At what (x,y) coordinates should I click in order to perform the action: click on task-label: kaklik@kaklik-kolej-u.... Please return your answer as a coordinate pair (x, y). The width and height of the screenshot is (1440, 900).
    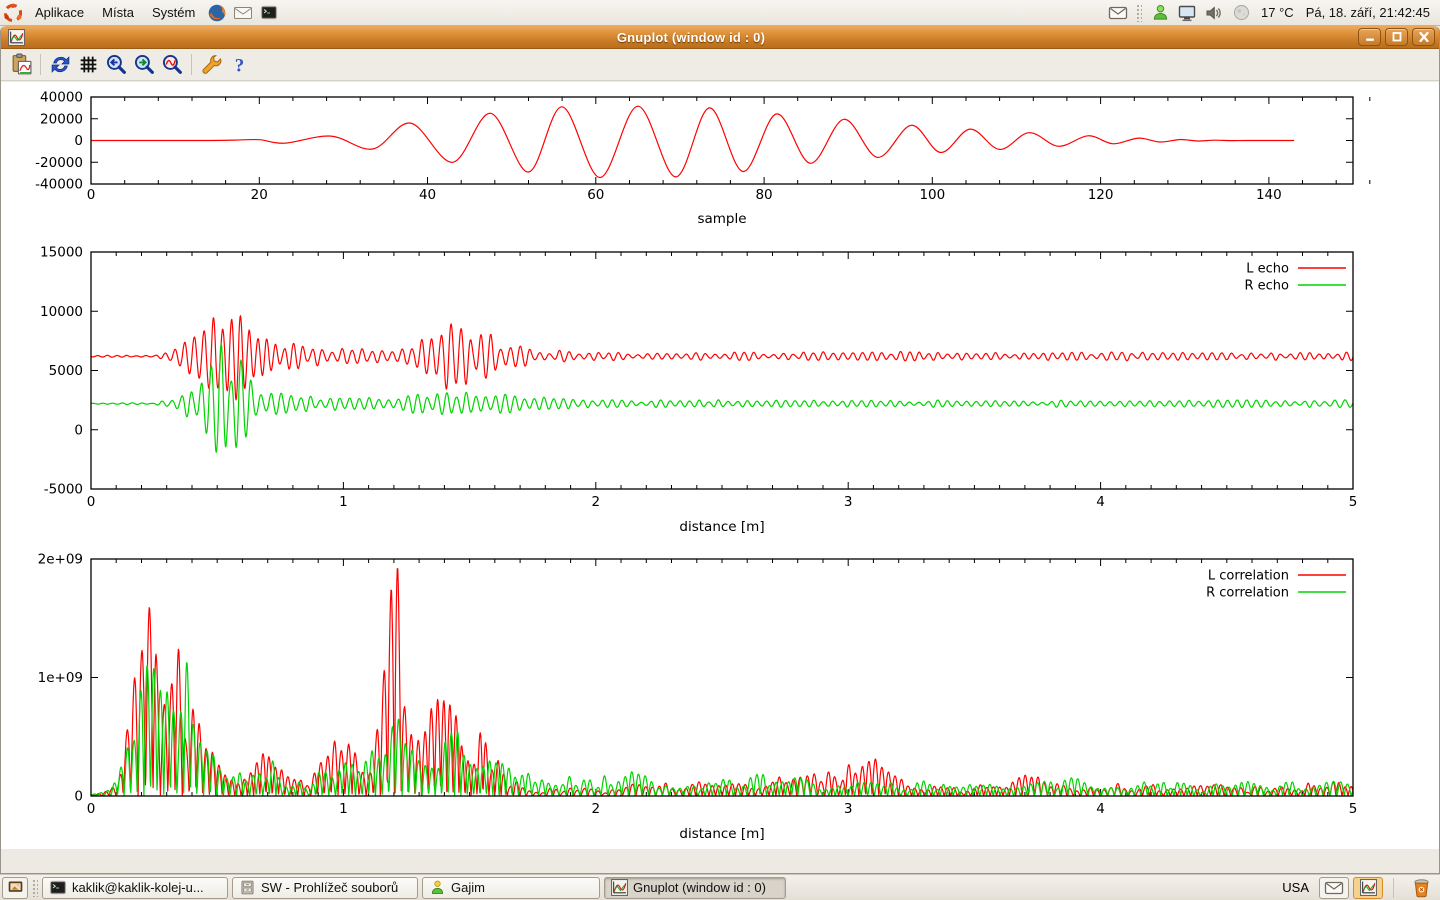
    Looking at the image, I should click on (138, 887).